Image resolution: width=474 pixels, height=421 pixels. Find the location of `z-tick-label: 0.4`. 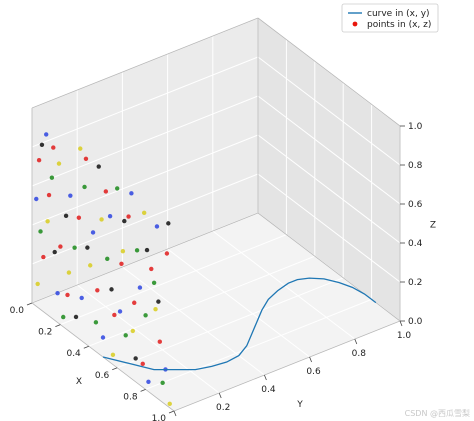

z-tick-label: 0.4 is located at coordinates (415, 244).